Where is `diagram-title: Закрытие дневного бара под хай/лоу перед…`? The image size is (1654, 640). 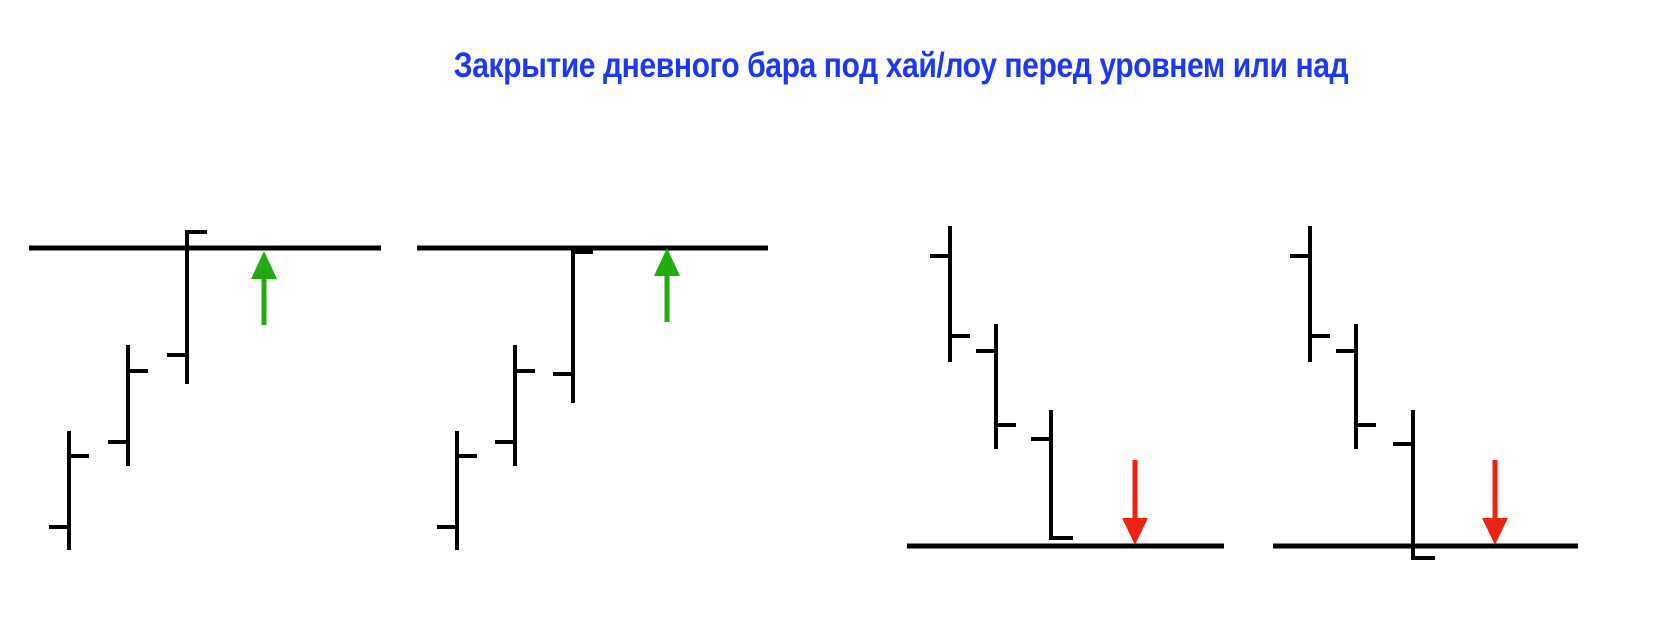
diagram-title: Закрытие дневного бара под хай/лоу перед… is located at coordinates (901, 65).